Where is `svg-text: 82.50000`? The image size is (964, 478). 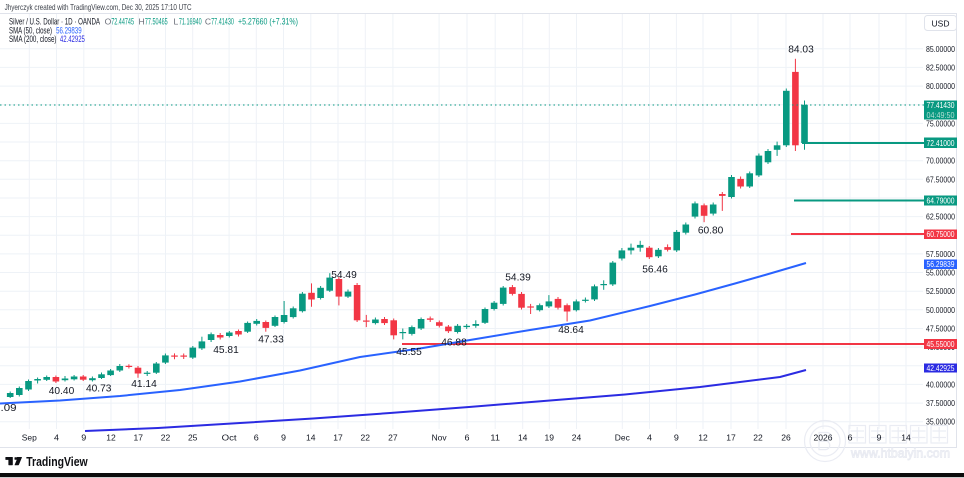
svg-text: 82.50000 is located at coordinates (940, 67).